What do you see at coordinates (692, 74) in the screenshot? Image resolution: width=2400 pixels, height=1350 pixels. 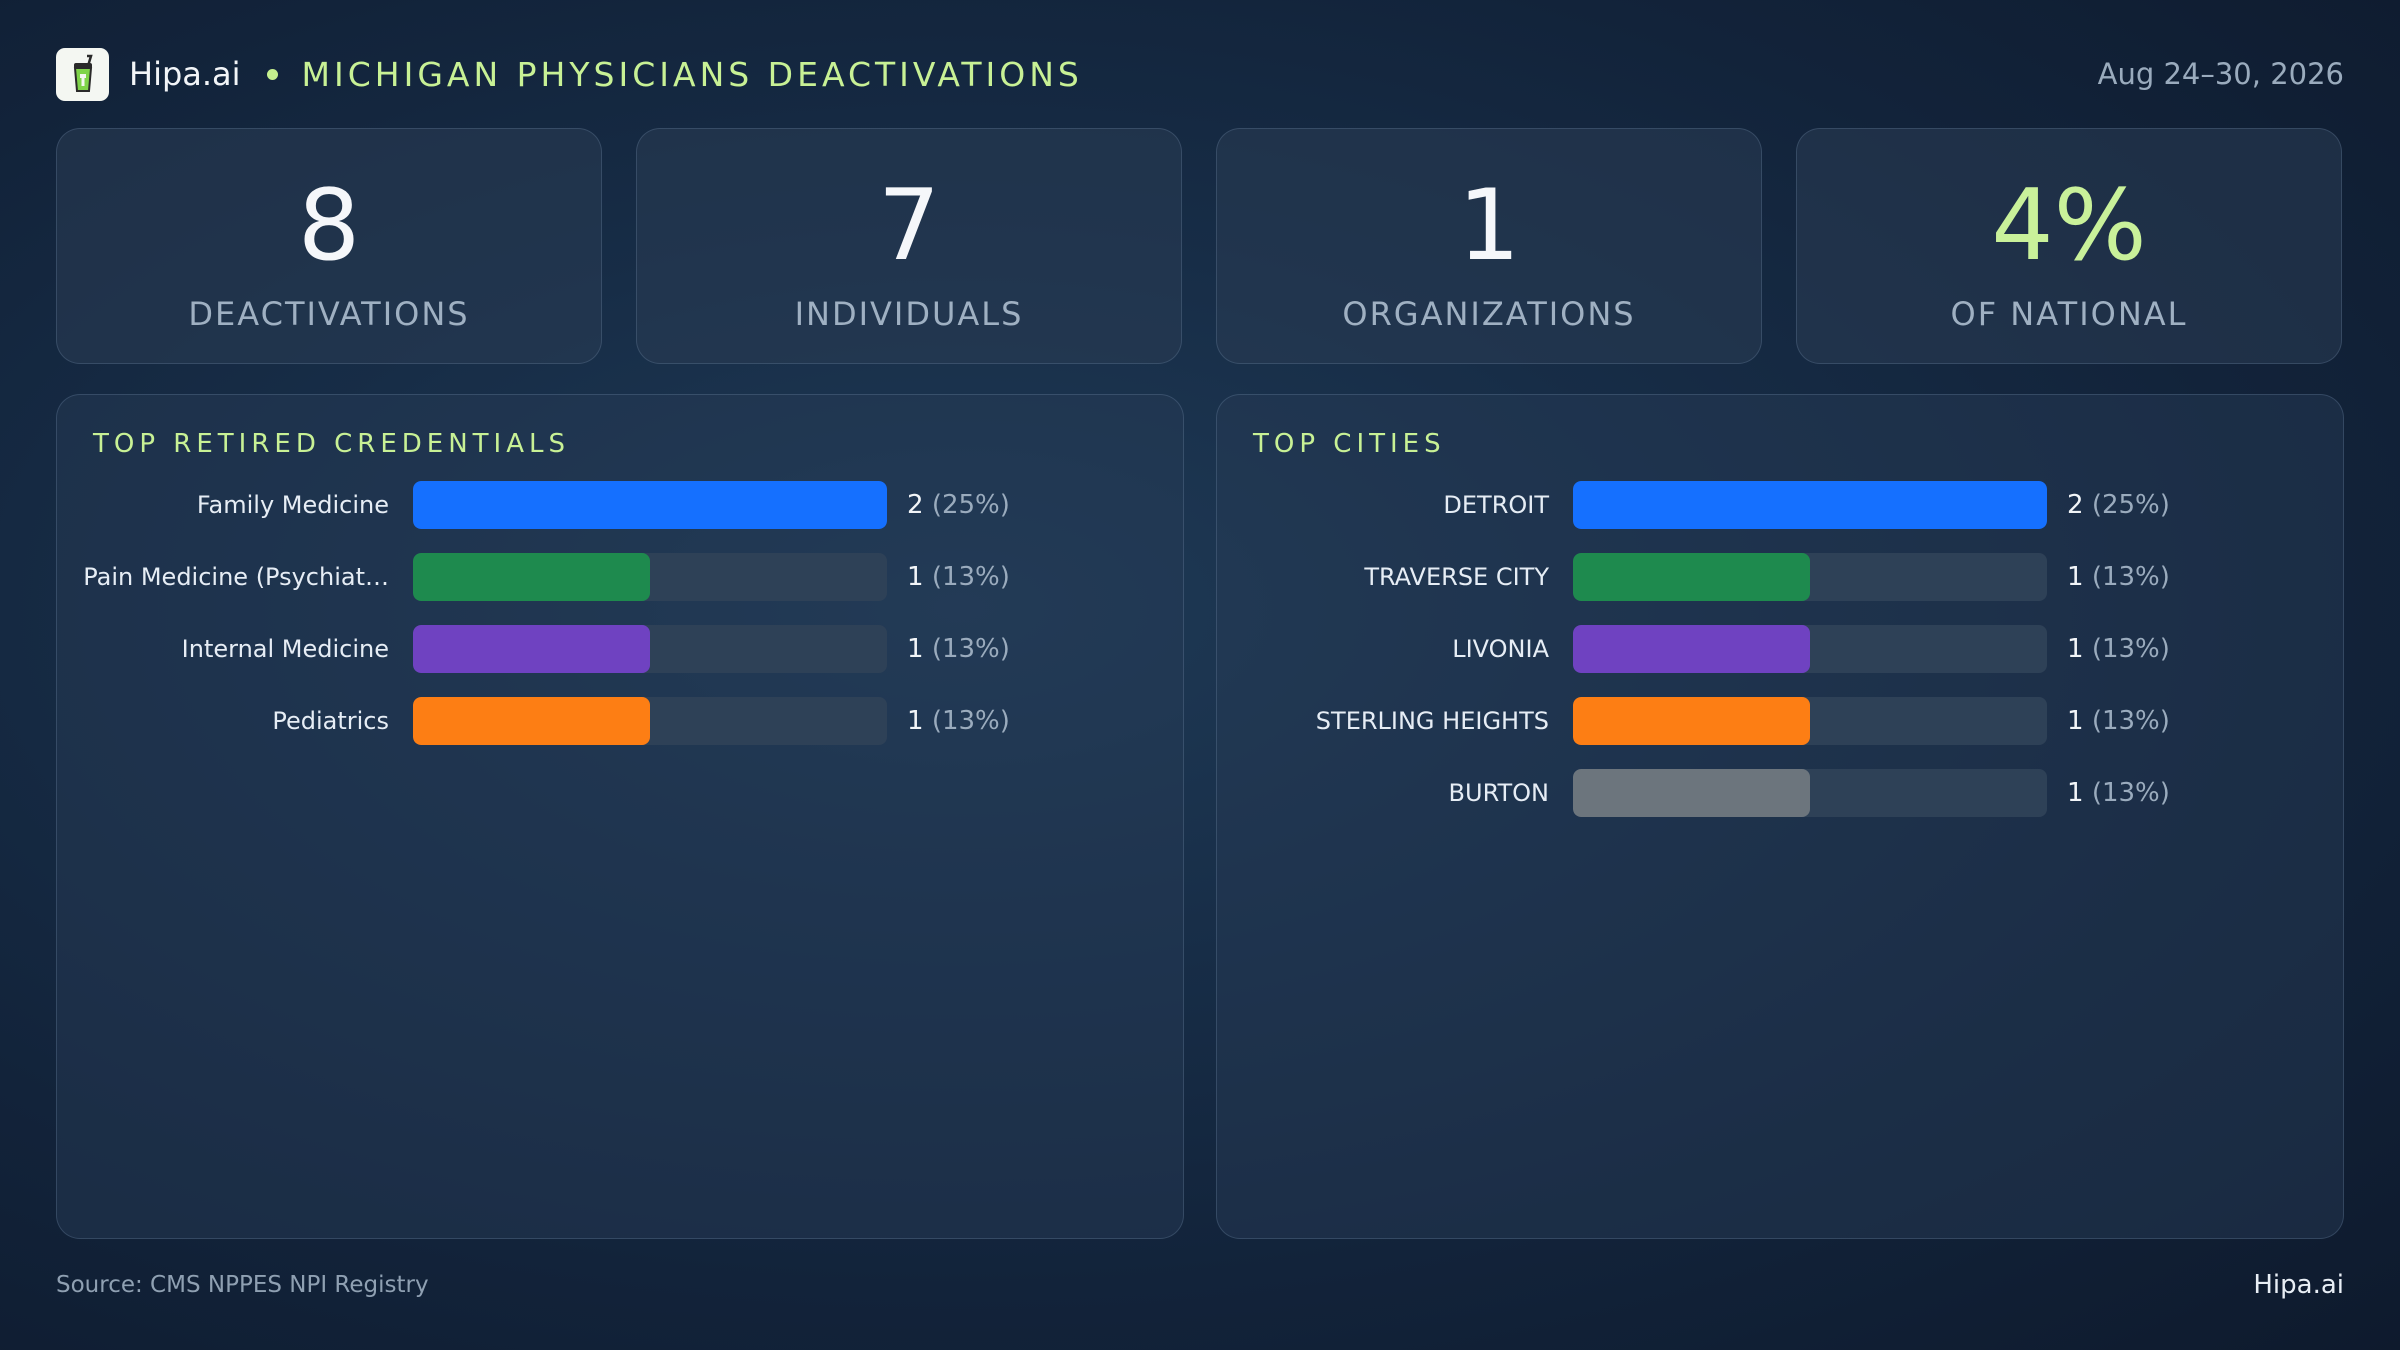 I see `page-title: MICHIGAN PHYSICIANS DEACTIVATIONS` at bounding box center [692, 74].